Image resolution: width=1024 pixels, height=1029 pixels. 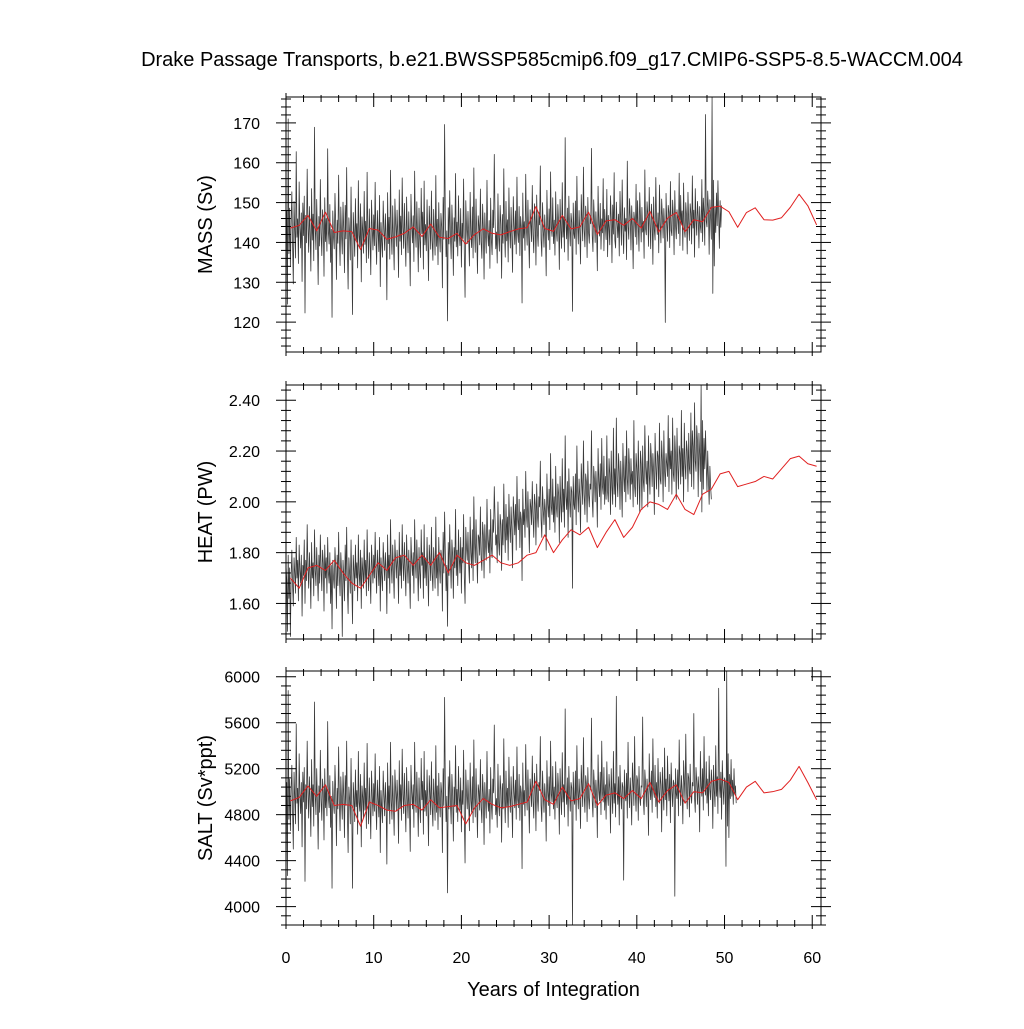 What do you see at coordinates (206, 798) in the screenshot?
I see `y-axis-label: SALT (Sv*ppt)` at bounding box center [206, 798].